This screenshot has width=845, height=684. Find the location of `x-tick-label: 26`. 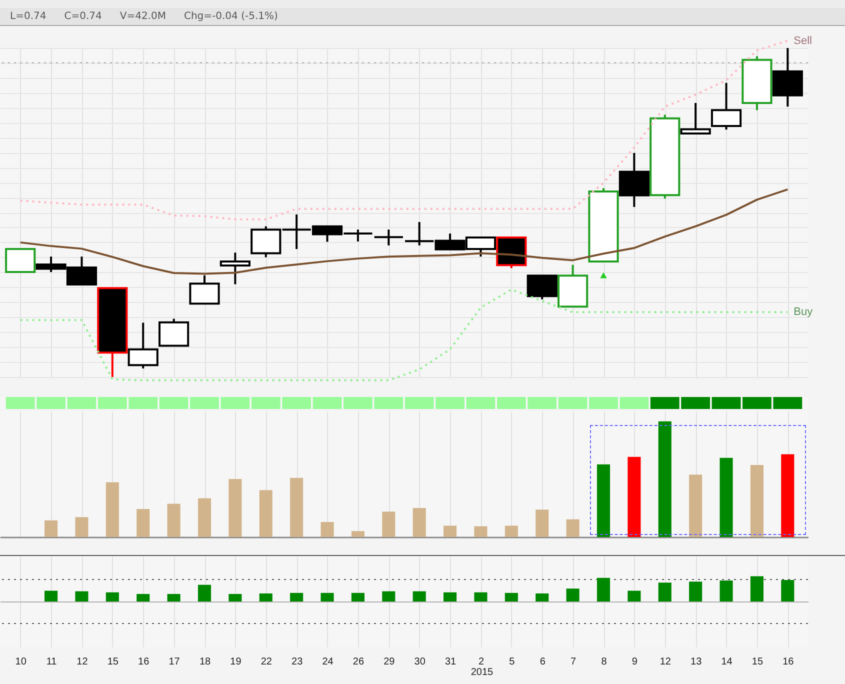

x-tick-label: 26 is located at coordinates (358, 662).